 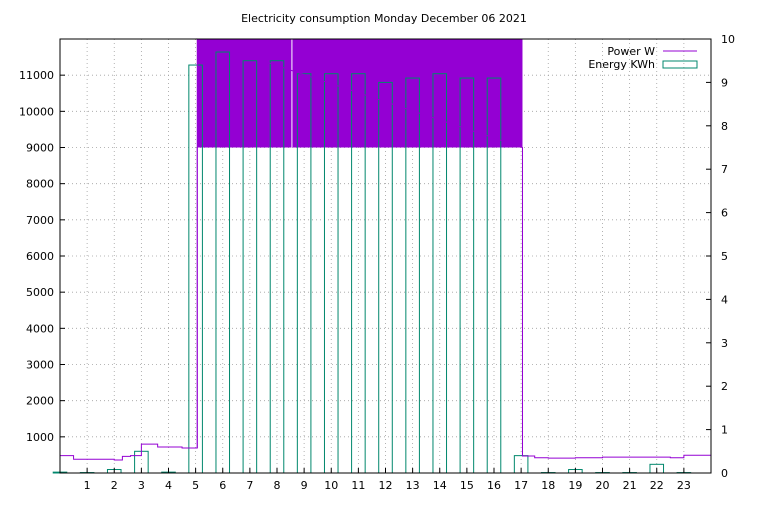 What do you see at coordinates (467, 485) in the screenshot?
I see `x-tick-label: 15` at bounding box center [467, 485].